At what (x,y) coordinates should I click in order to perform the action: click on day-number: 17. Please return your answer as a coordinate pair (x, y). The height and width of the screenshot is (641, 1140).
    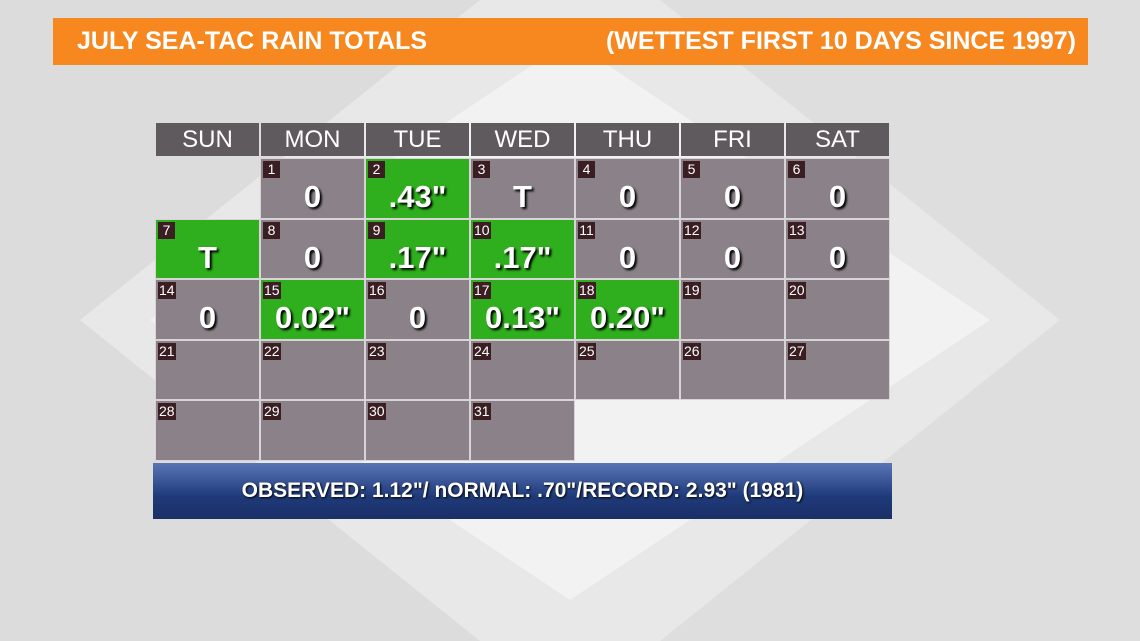
    Looking at the image, I should click on (482, 290).